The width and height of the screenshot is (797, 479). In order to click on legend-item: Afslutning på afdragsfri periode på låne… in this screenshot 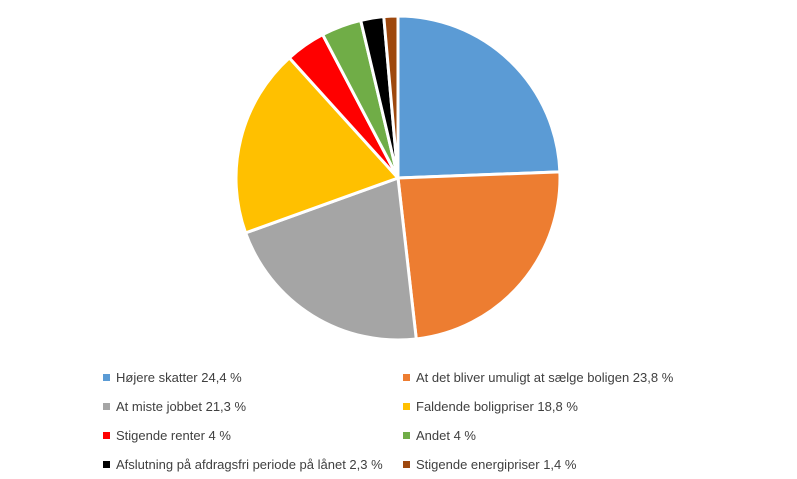, I will do `click(250, 464)`.